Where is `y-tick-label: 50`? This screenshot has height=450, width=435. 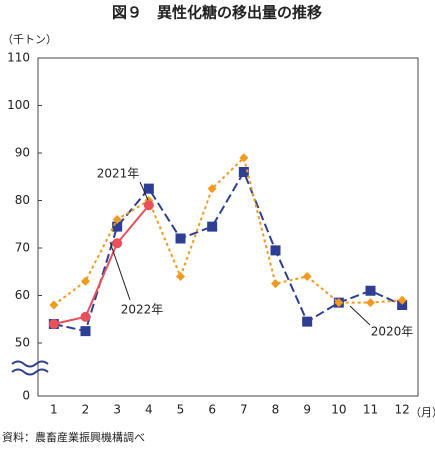 y-tick-label: 50 is located at coordinates (22, 343).